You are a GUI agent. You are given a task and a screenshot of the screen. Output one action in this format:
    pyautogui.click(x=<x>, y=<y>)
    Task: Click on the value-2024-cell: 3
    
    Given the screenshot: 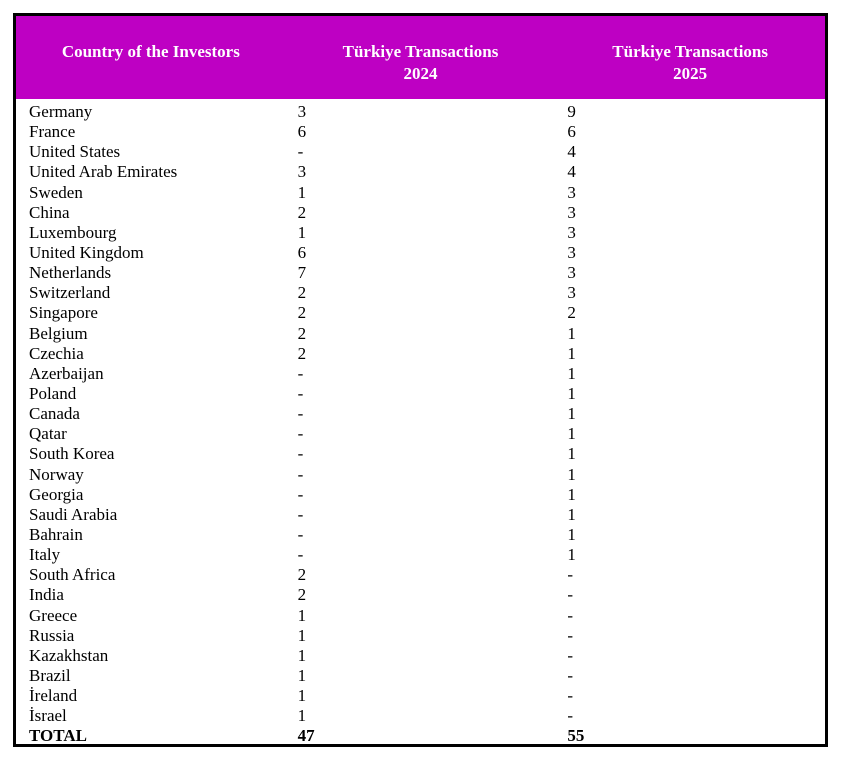 What is the action you would take?
    pyautogui.click(x=302, y=172)
    